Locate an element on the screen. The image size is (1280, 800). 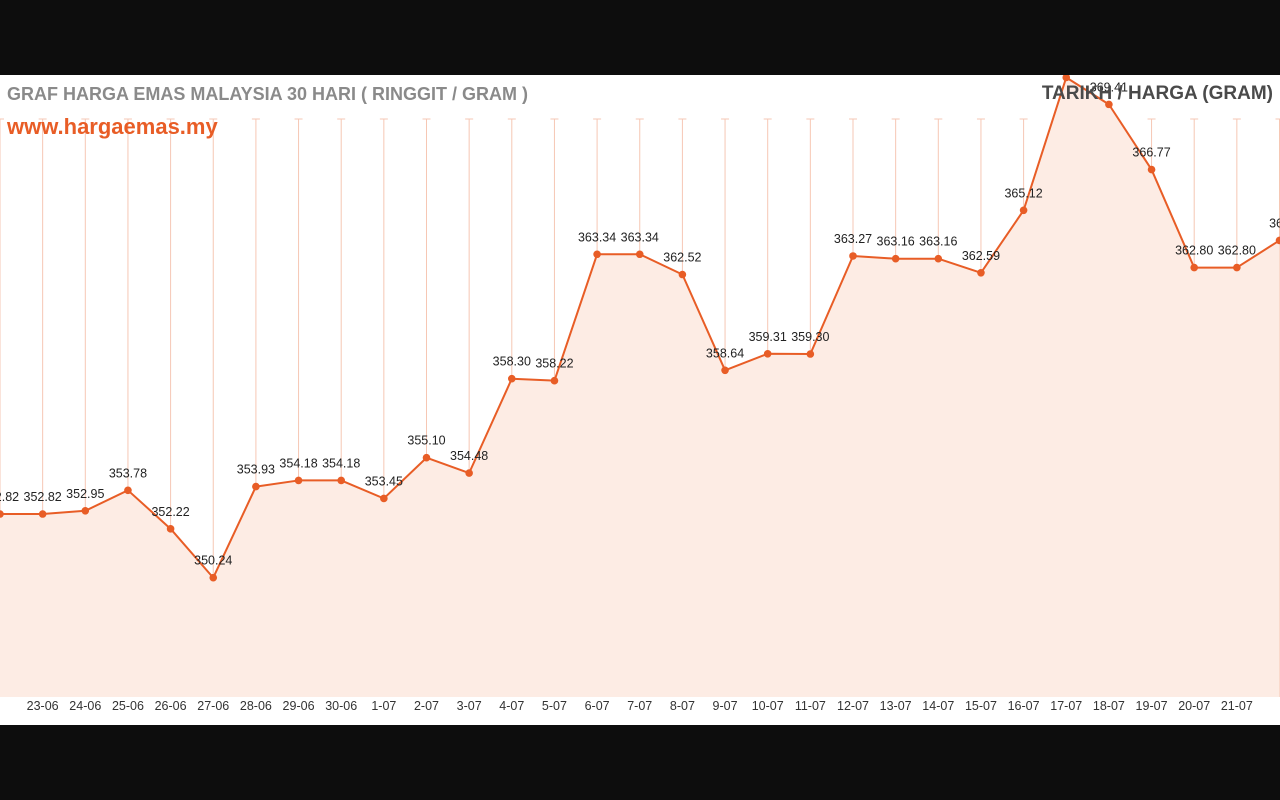
x-tick-label: 2-07 is located at coordinates (426, 706).